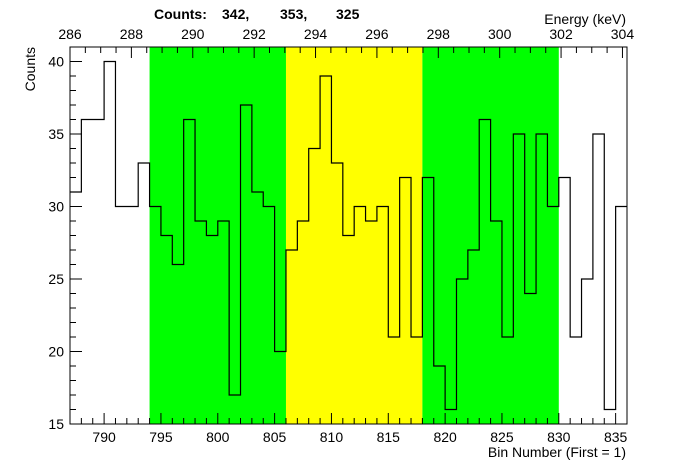 This screenshot has height=472, width=696. Describe the element at coordinates (70, 34) in the screenshot. I see `energy-tick-label: 286` at that location.